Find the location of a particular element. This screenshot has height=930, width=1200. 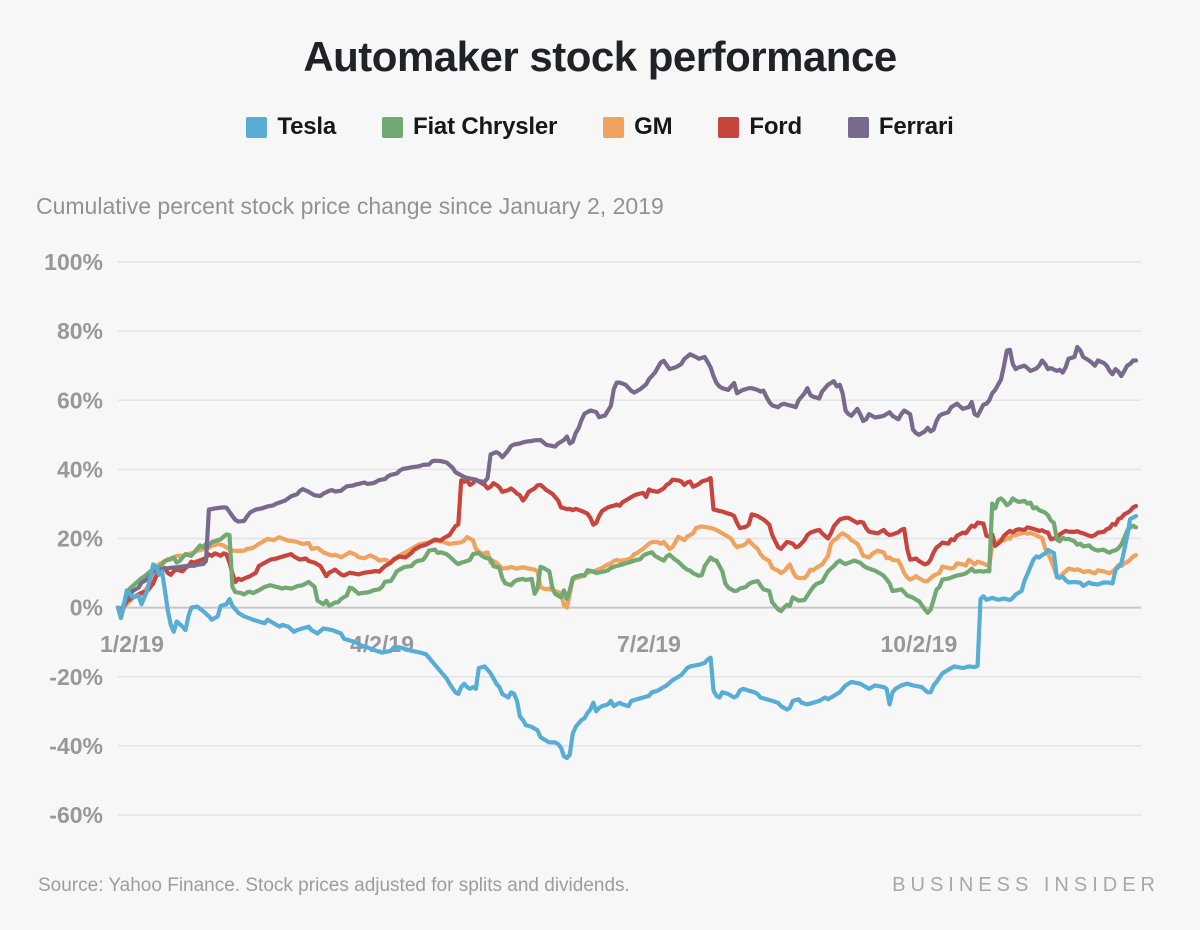

x-axis-label: 7/2/19 is located at coordinates (649, 644).